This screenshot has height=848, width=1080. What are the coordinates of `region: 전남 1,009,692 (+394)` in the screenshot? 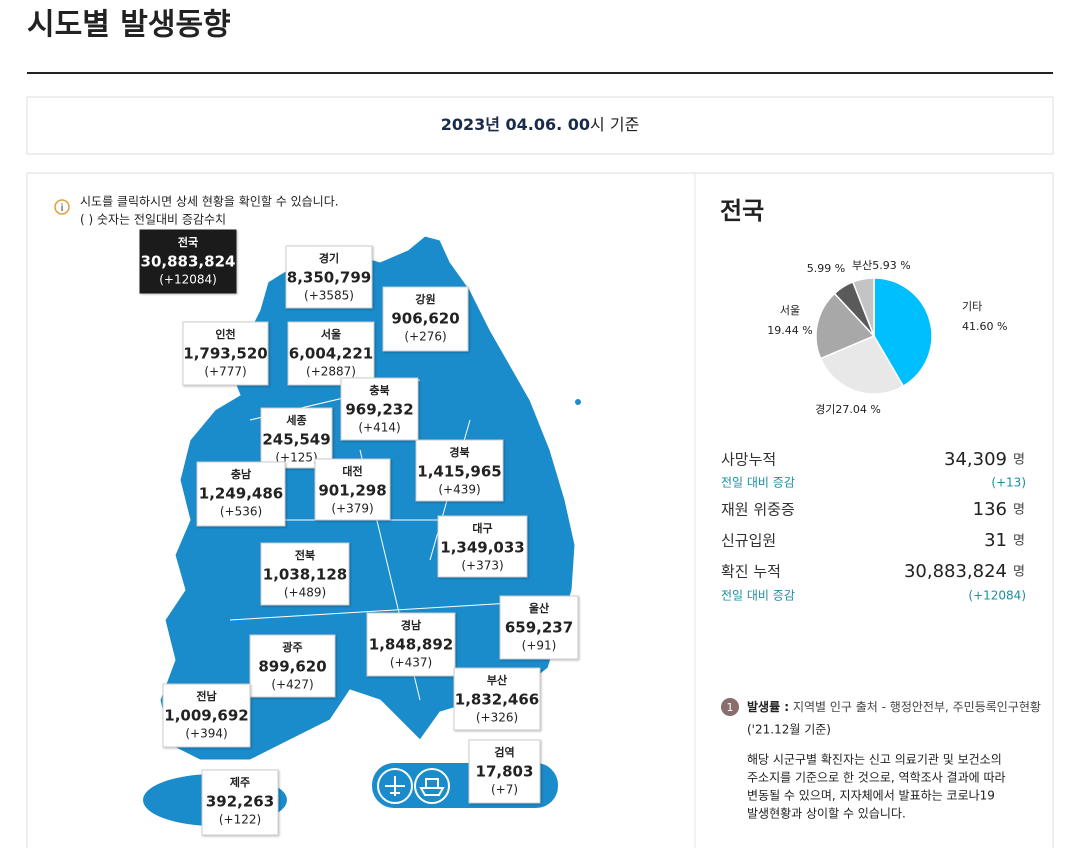 It's located at (206, 715).